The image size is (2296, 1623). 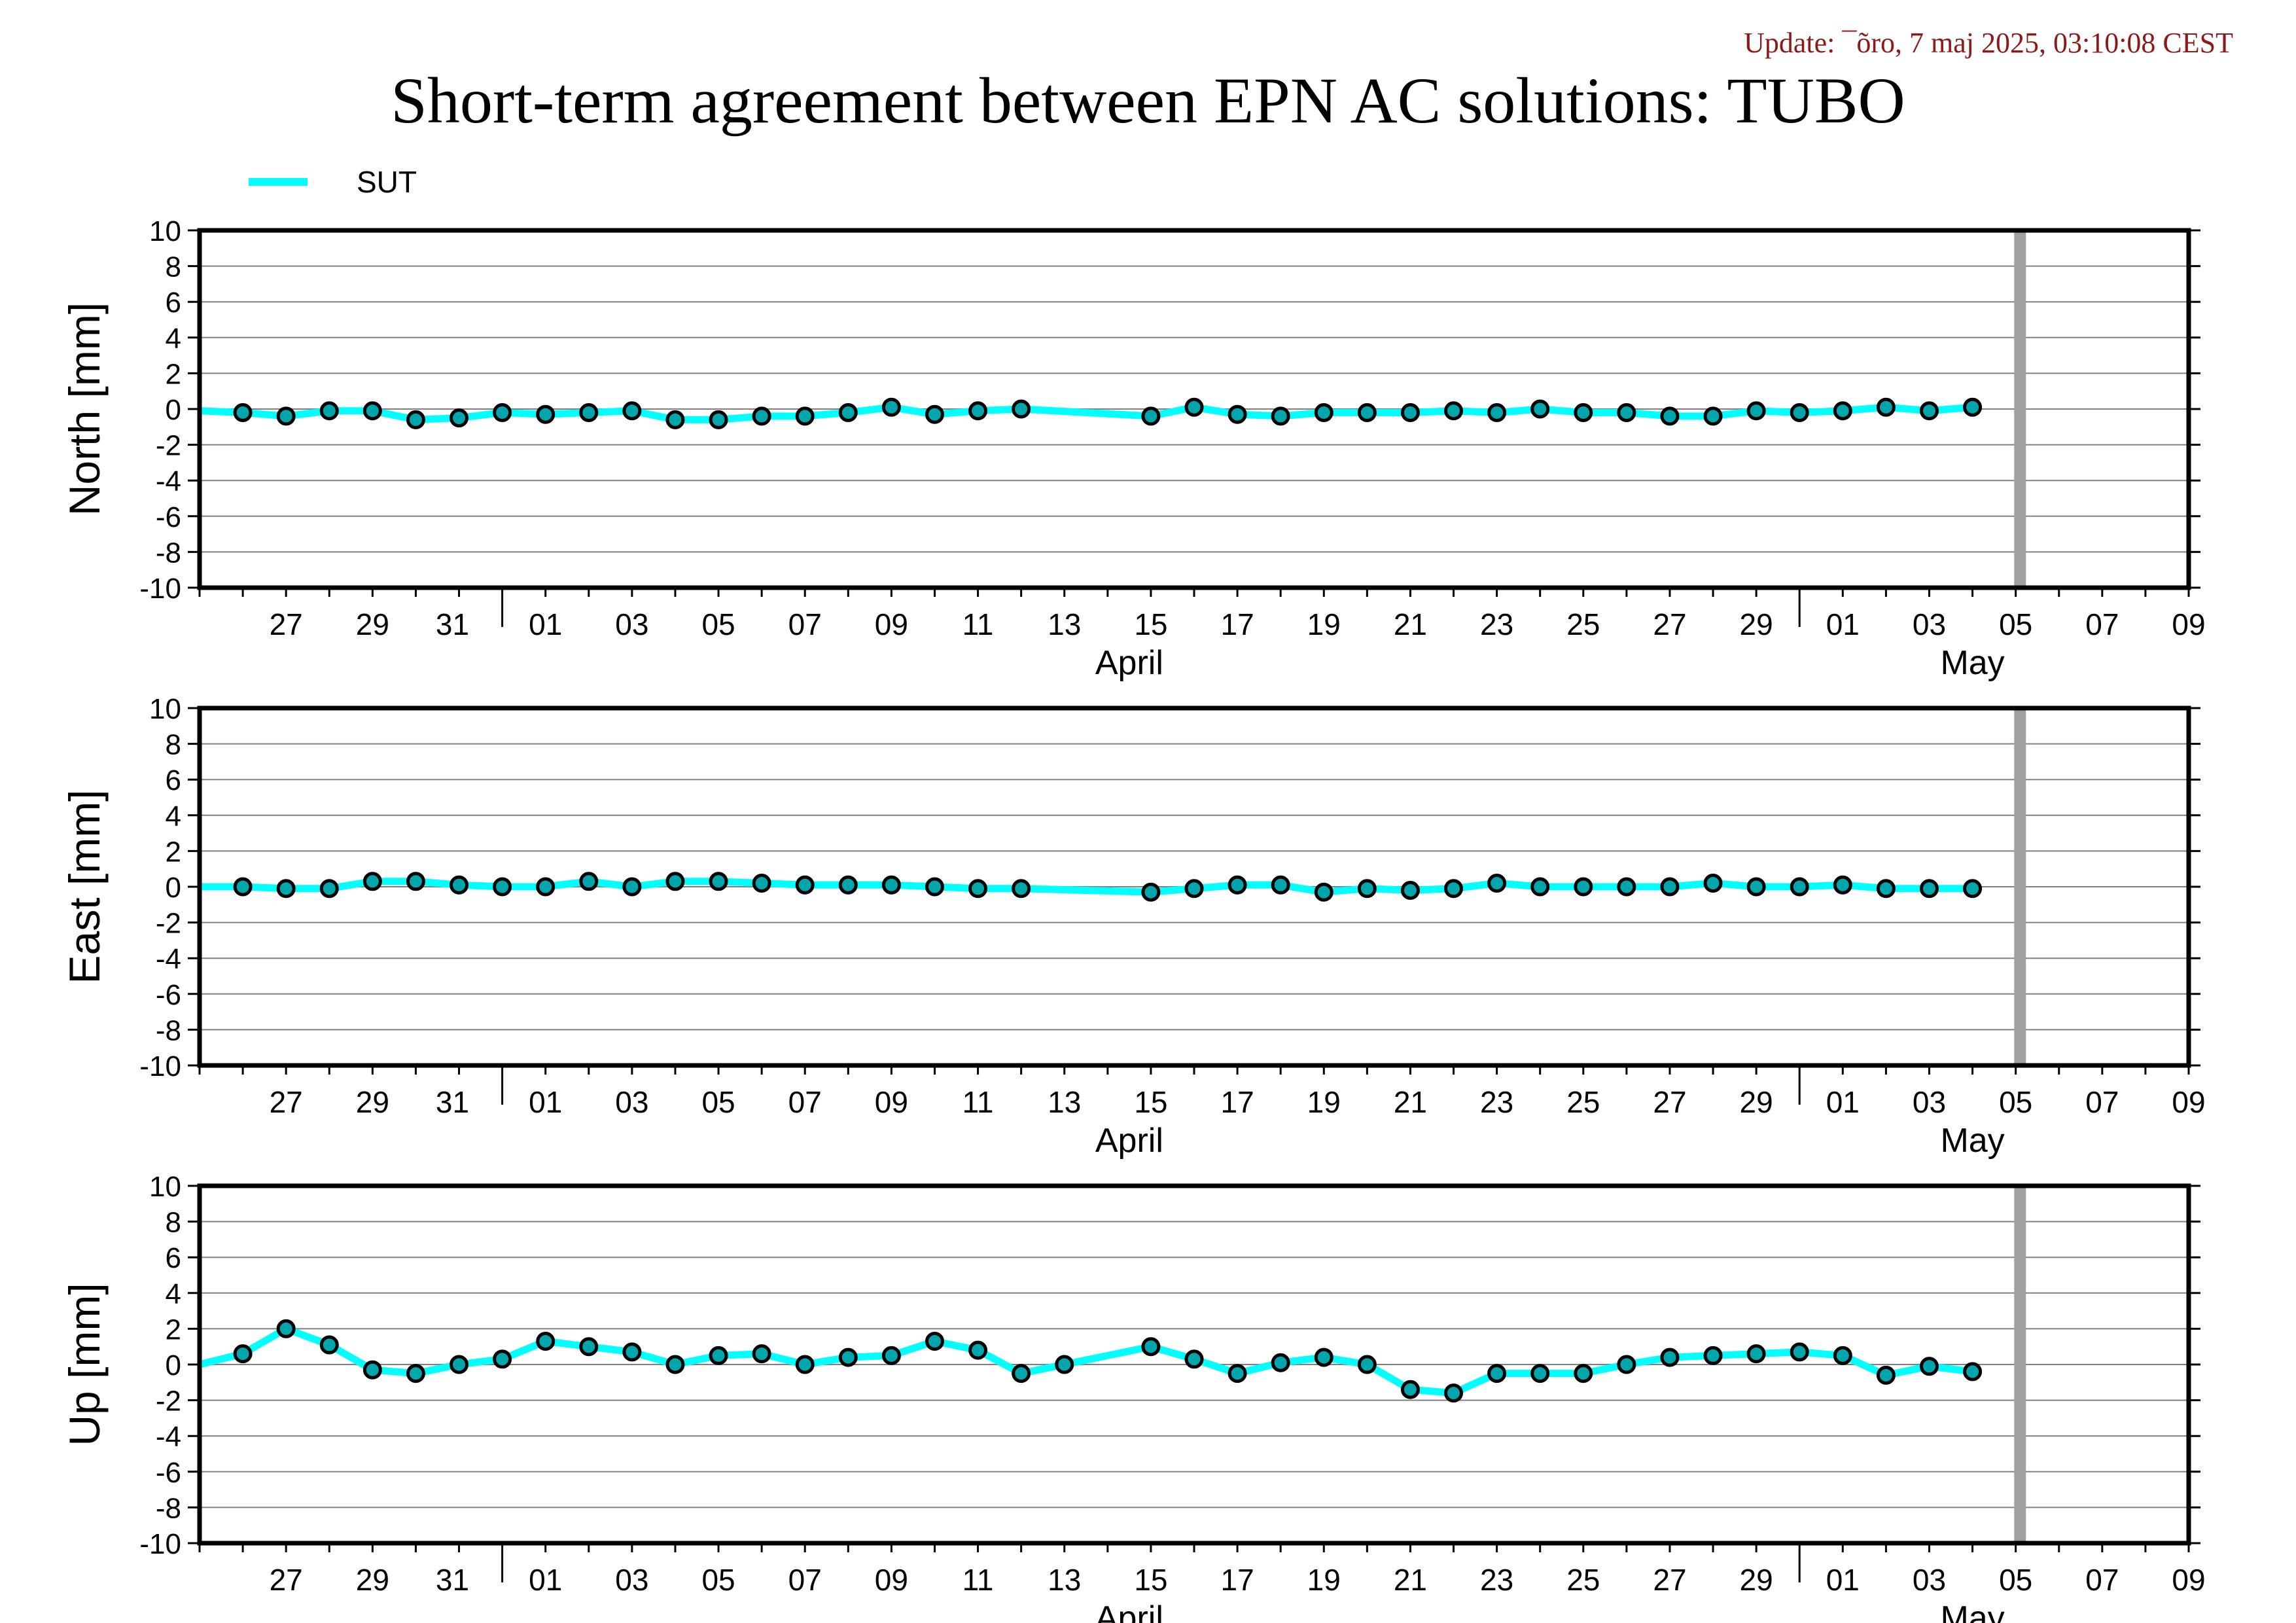 What do you see at coordinates (1237, 624) in the screenshot?
I see `x-tick-label: 17` at bounding box center [1237, 624].